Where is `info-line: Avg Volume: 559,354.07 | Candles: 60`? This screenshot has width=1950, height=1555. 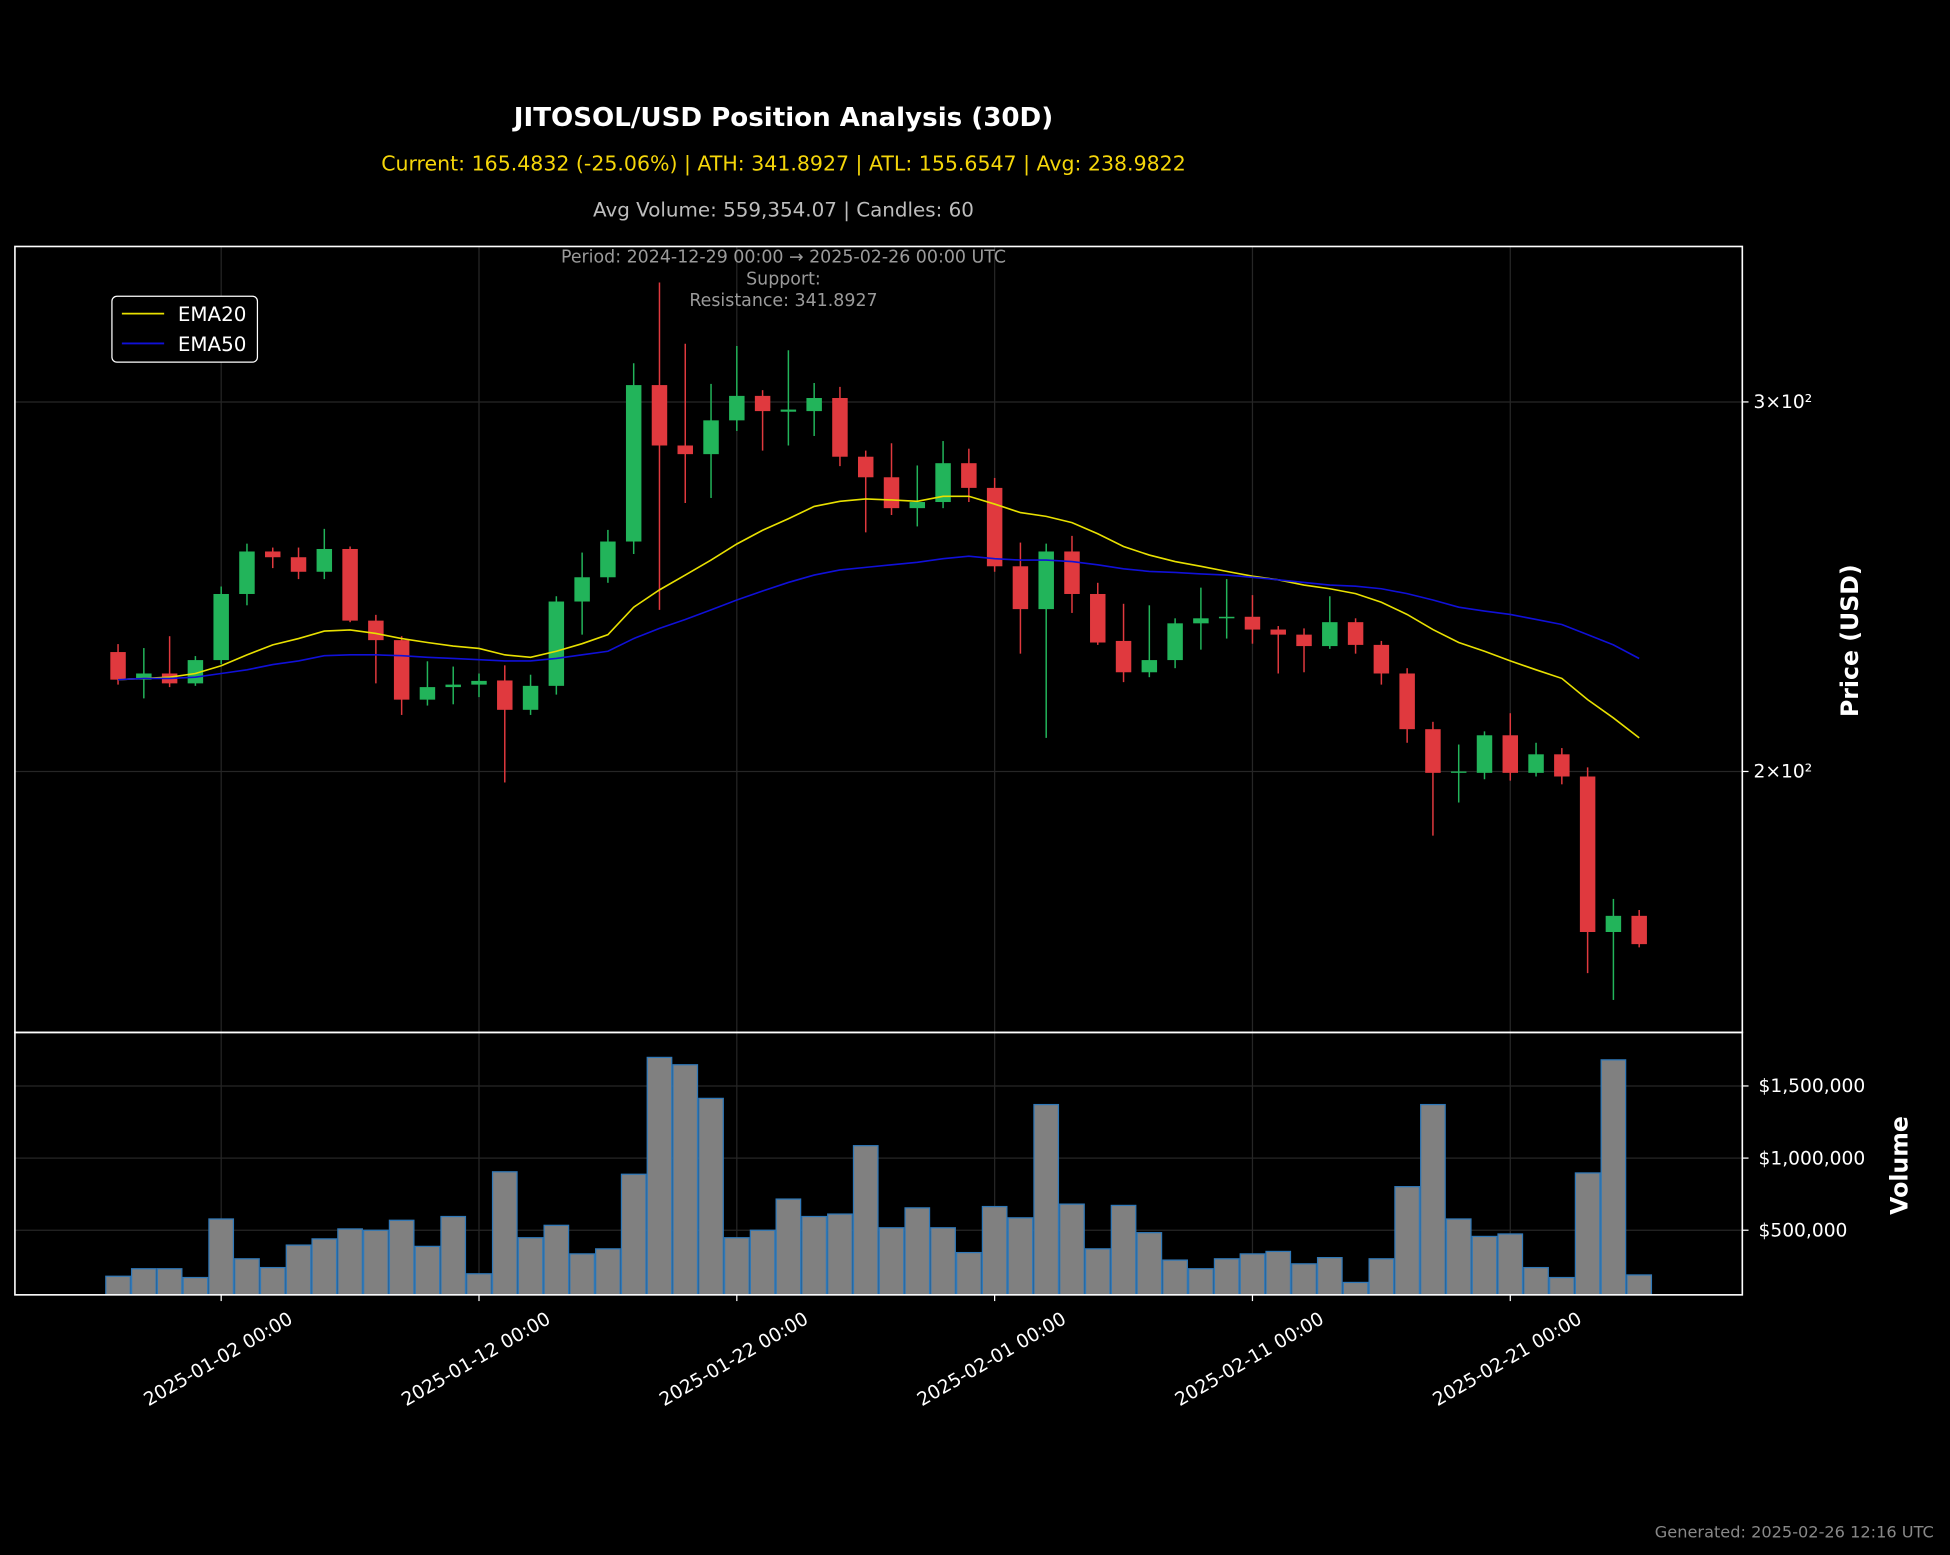 info-line: Avg Volume: 559,354.07 | Candles: 60 is located at coordinates (783, 210).